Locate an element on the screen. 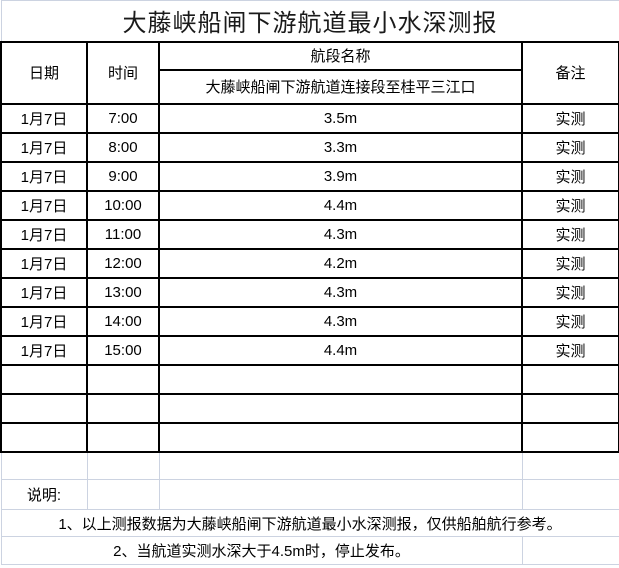 This screenshot has height=568, width=619. time-cell: 8:00 is located at coordinates (123, 147).